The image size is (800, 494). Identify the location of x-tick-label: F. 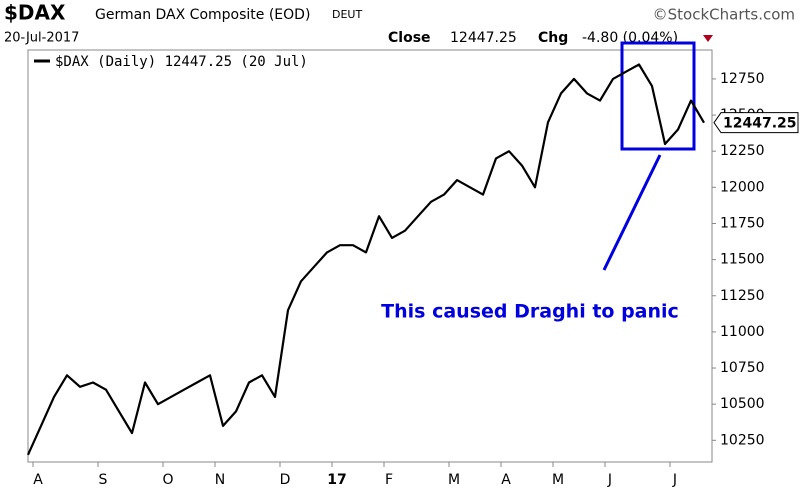
(389, 480).